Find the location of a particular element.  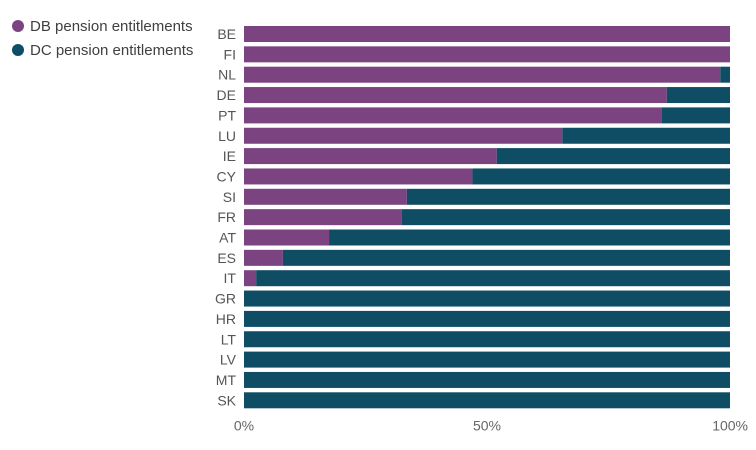

x-tick-label: 100% is located at coordinates (730, 425).